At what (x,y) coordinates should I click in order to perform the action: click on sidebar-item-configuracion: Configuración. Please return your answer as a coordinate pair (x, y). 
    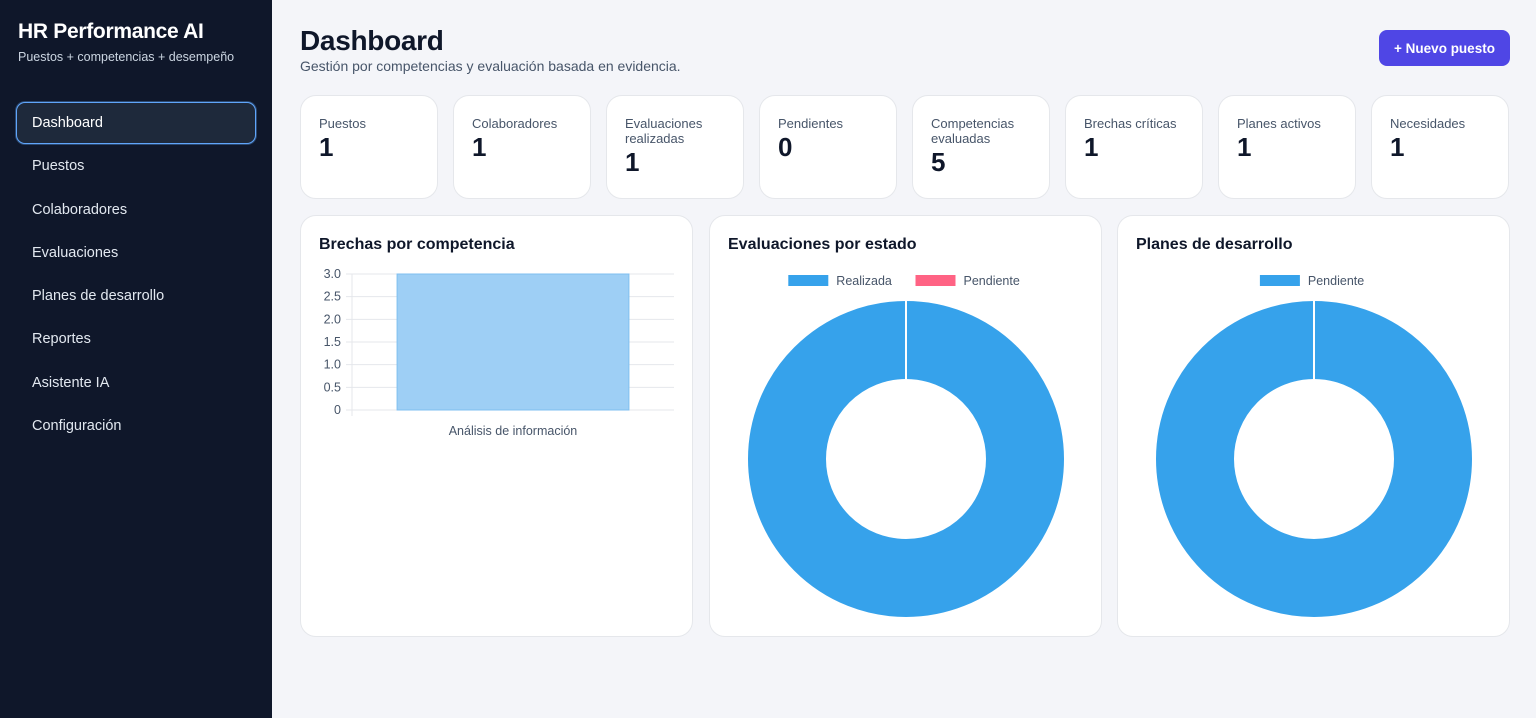
    Looking at the image, I should click on (77, 426).